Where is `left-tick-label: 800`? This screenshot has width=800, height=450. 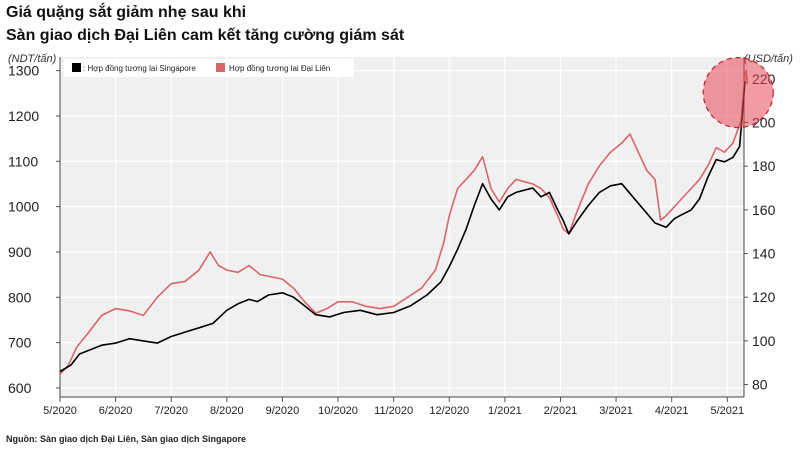
left-tick-label: 800 is located at coordinates (20, 297).